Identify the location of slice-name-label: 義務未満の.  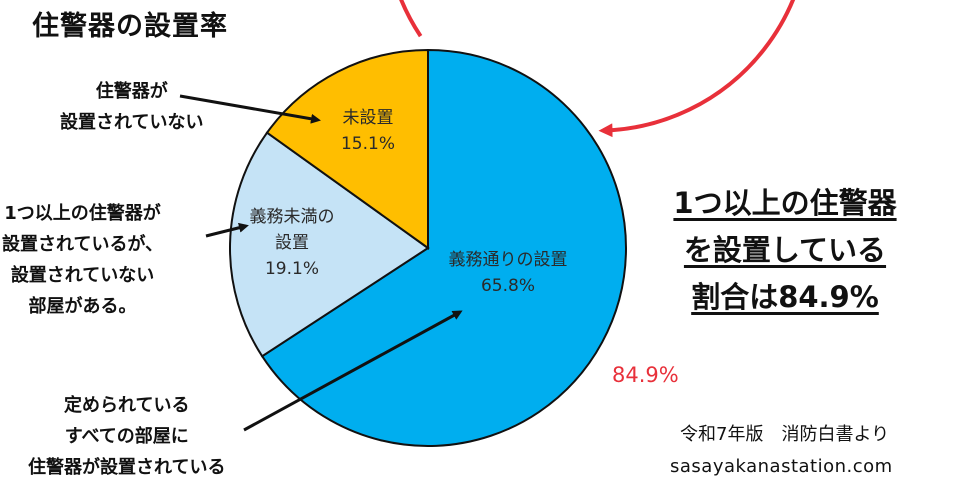
(292, 217).